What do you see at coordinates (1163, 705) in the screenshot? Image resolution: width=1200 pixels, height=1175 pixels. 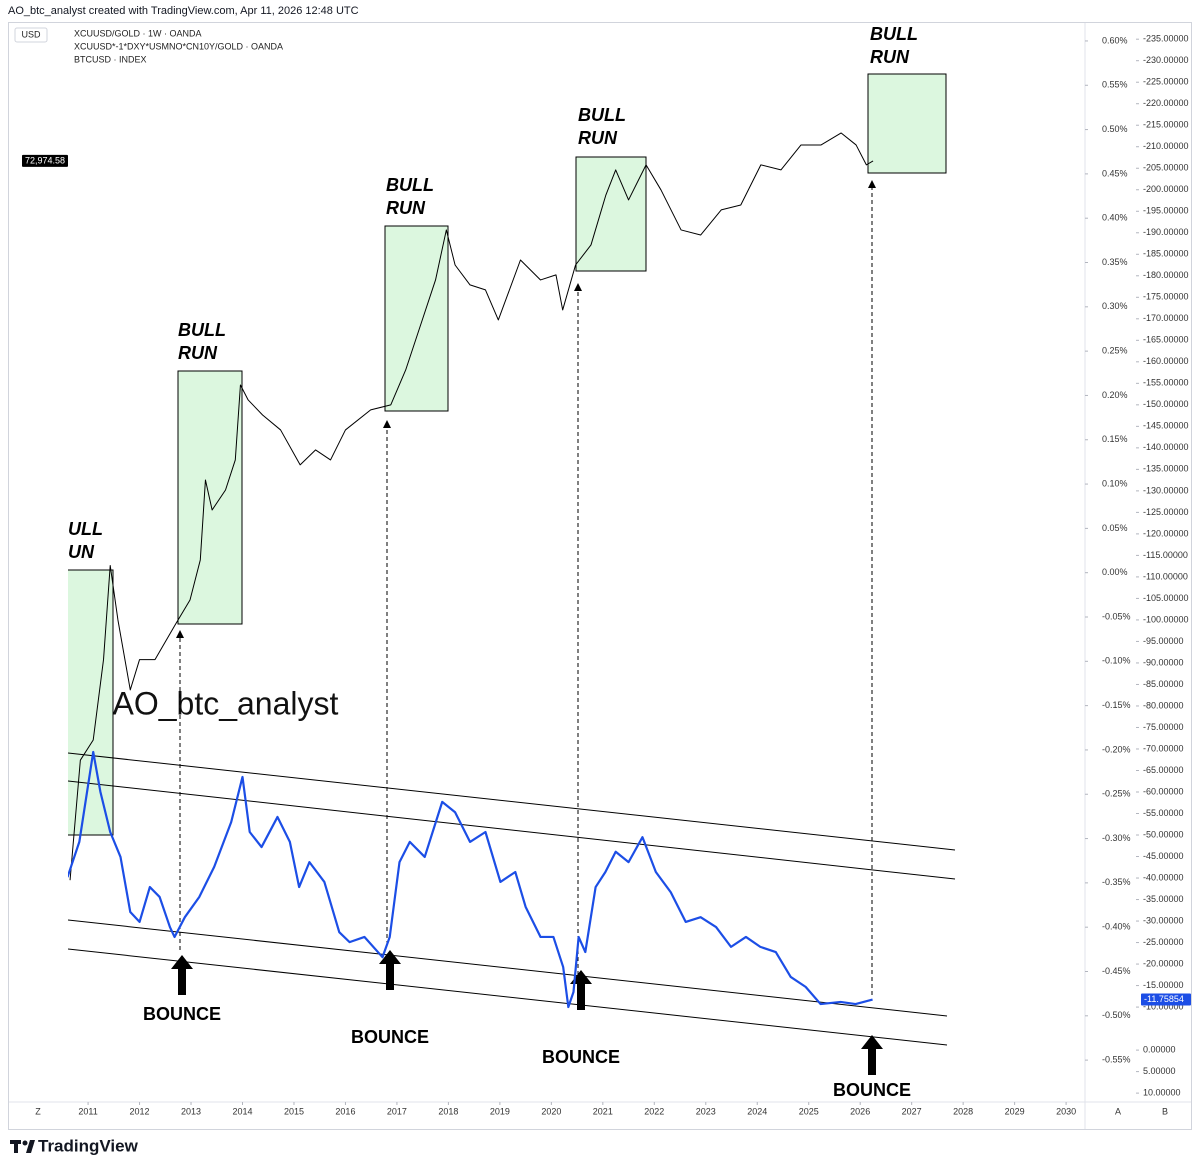 I see `y-tick-label: -80.00000` at bounding box center [1163, 705].